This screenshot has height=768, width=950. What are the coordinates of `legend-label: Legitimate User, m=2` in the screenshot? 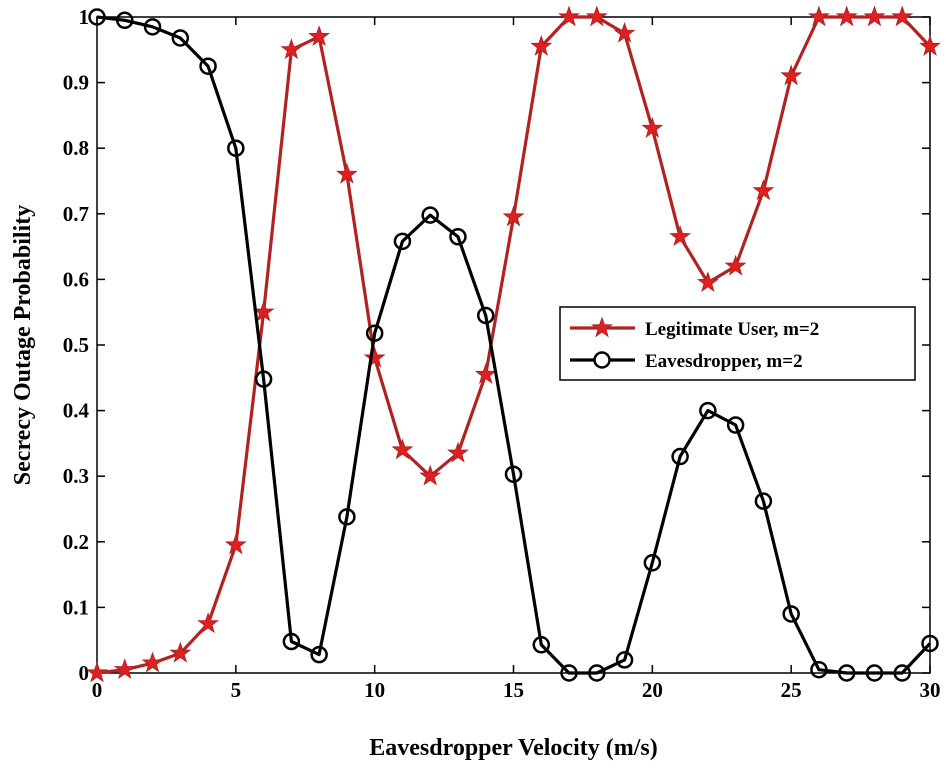 It's located at (732, 329).